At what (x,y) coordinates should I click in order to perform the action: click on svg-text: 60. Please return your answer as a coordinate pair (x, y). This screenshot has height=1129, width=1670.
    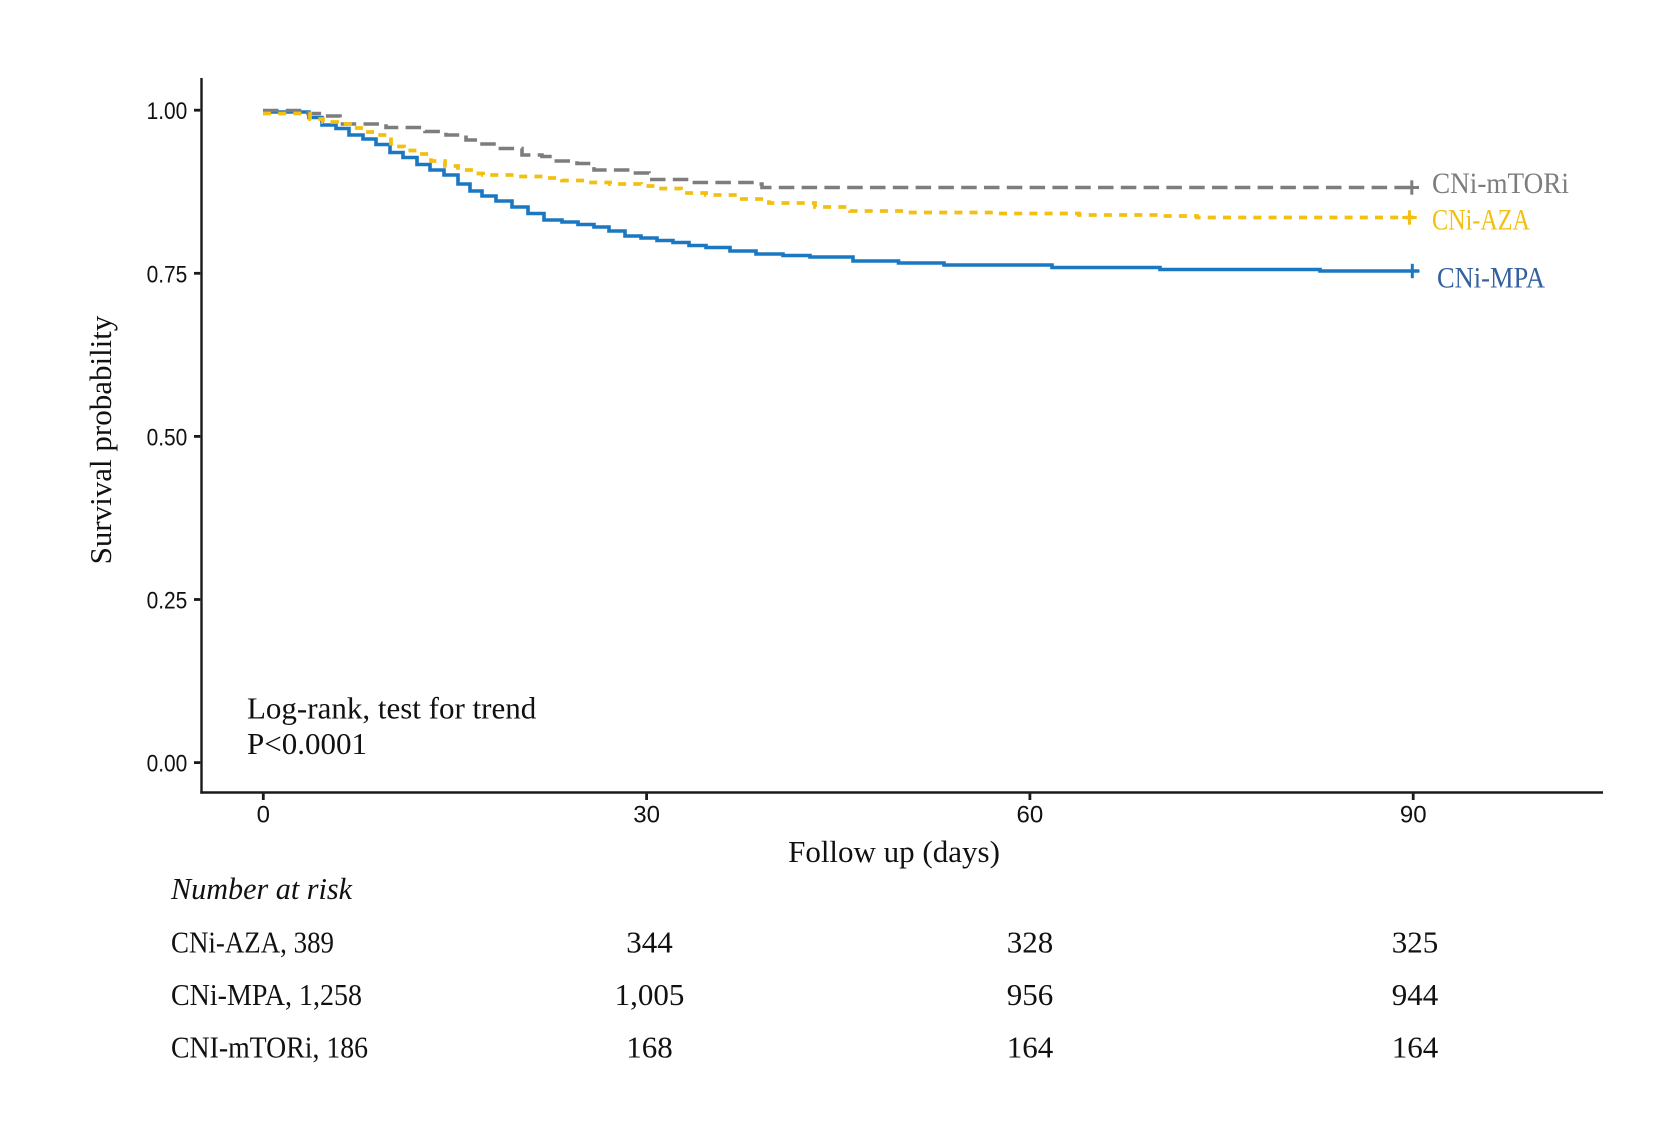
    Looking at the image, I should click on (1030, 814).